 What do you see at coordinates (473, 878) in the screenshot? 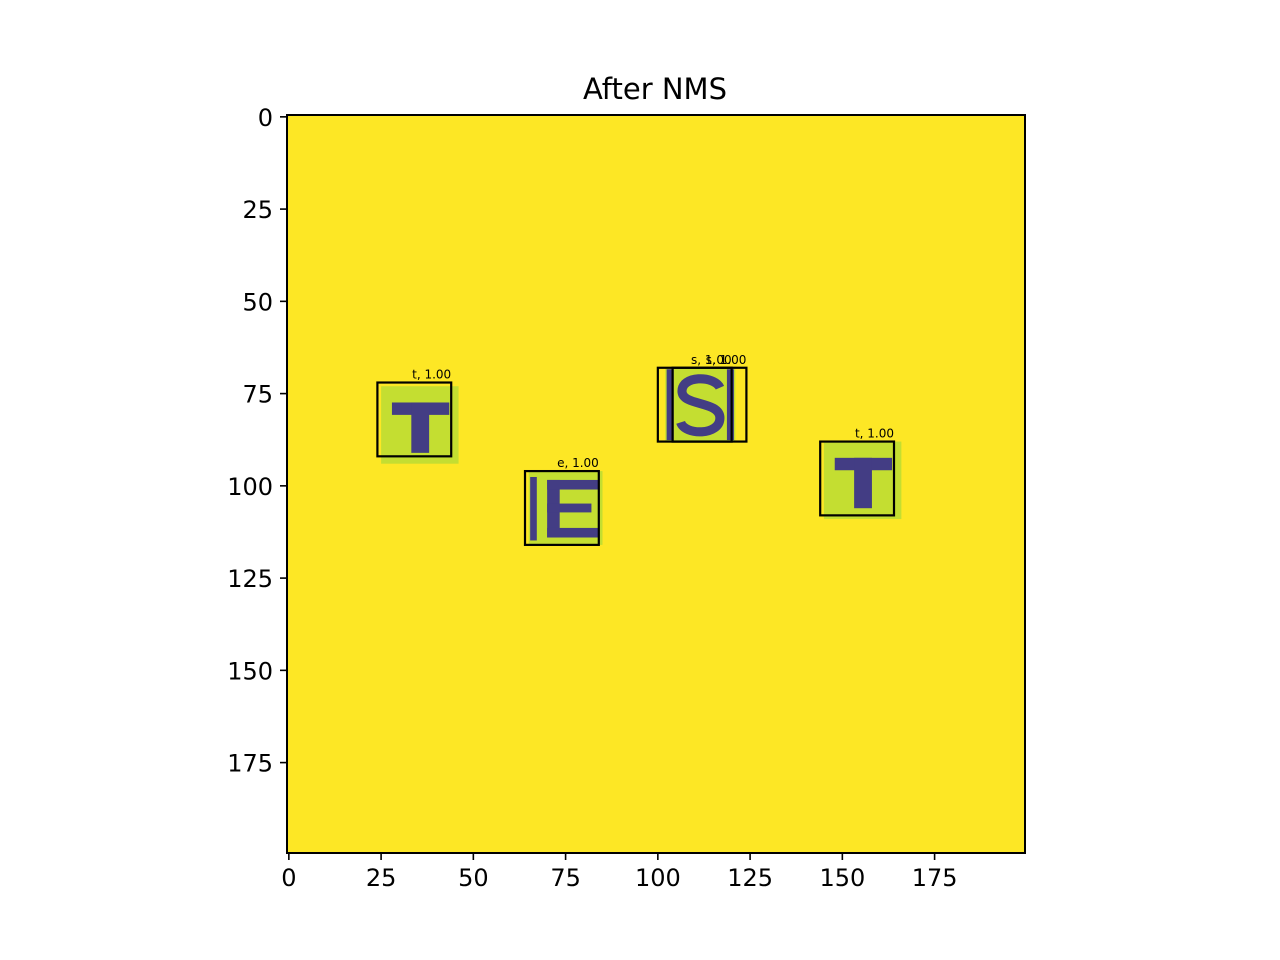
I see `x-tick-label: 50` at bounding box center [473, 878].